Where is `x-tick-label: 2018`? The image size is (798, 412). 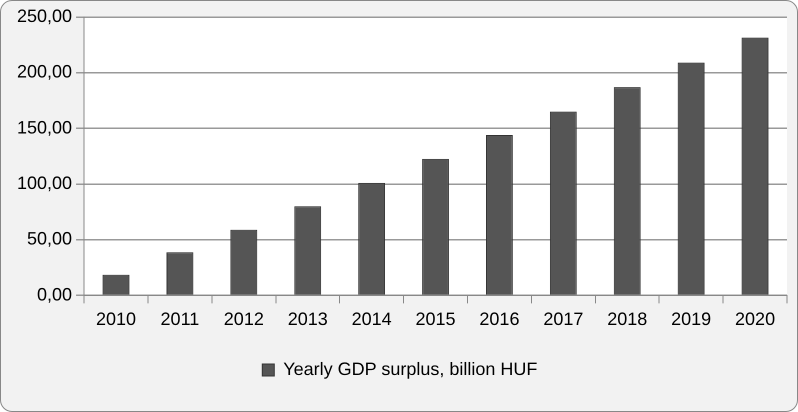 x-tick-label: 2018 is located at coordinates (627, 319).